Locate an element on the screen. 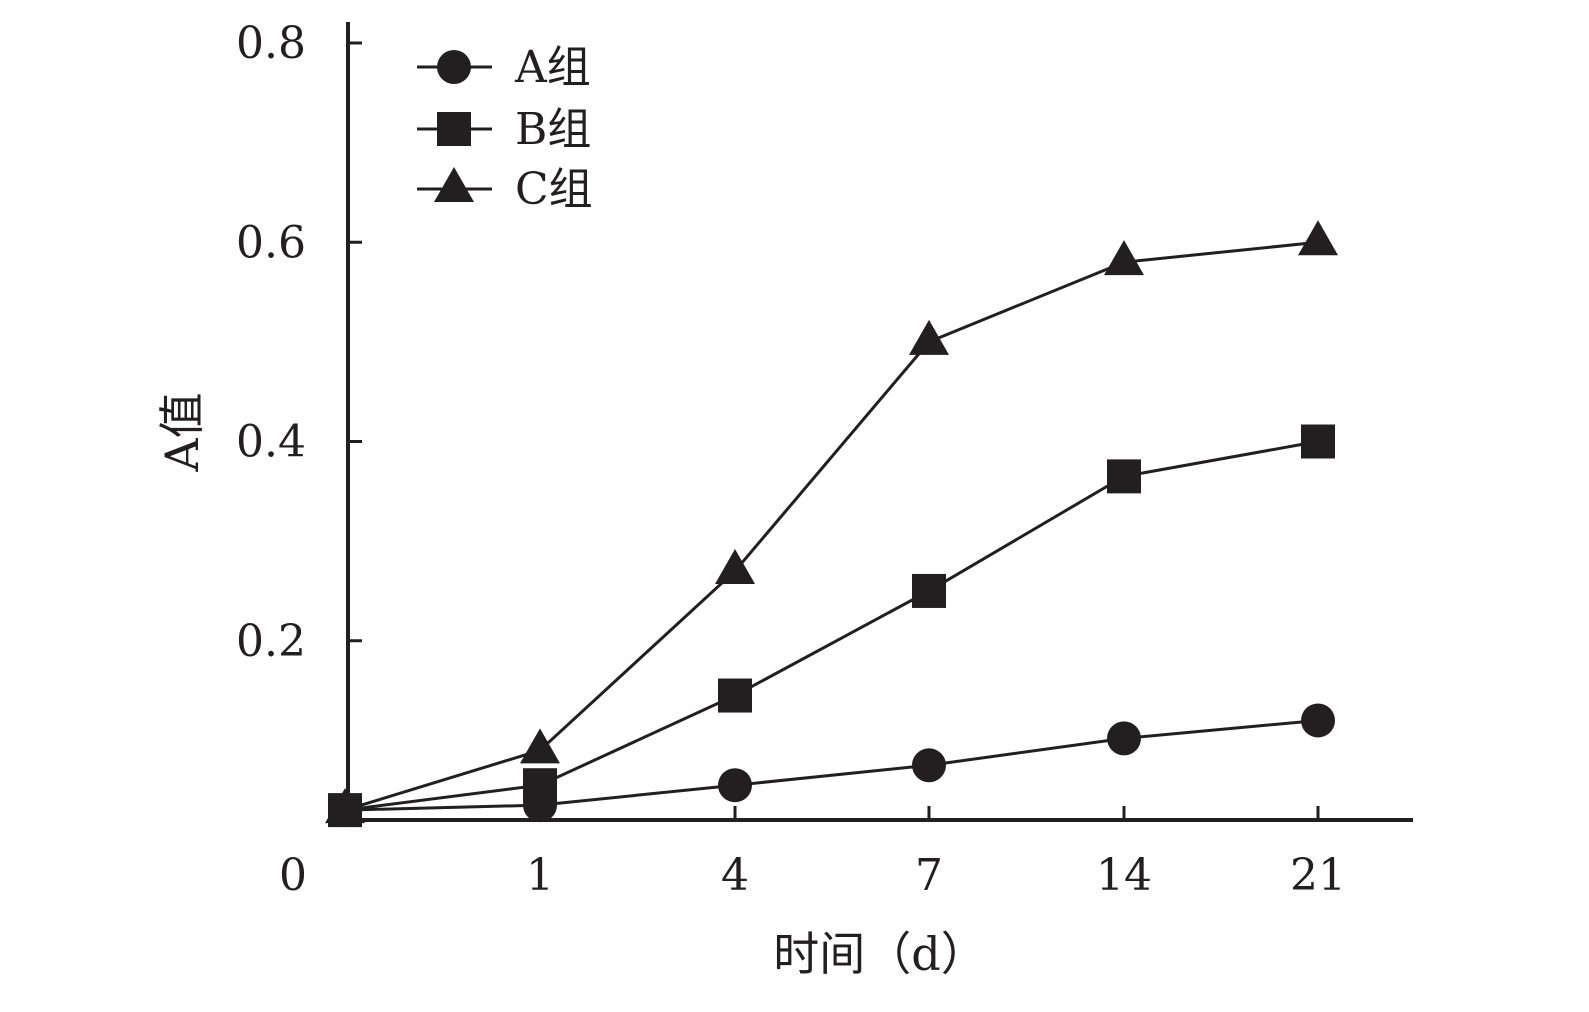  x-tick-label: 1 is located at coordinates (540, 875).